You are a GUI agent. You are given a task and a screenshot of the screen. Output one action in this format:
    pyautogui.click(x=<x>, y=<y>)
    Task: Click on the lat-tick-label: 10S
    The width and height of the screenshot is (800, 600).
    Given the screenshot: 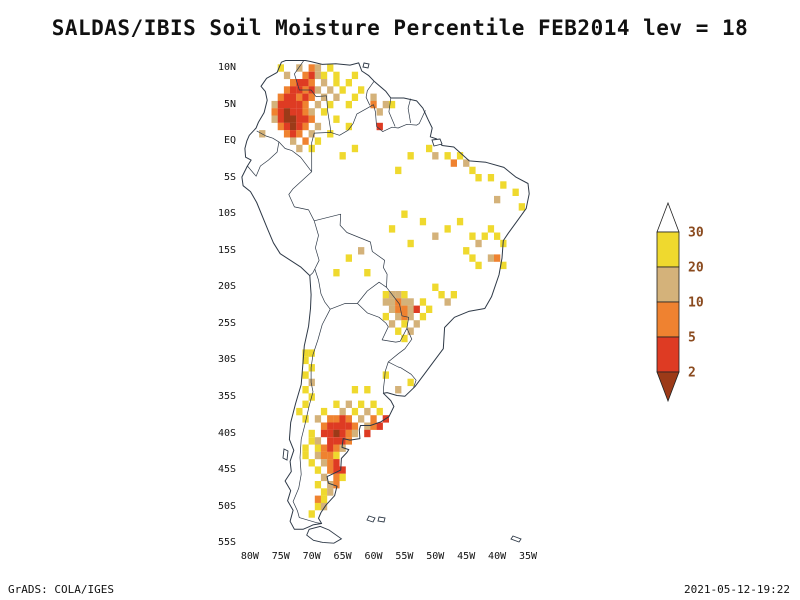 What is the action you would take?
    pyautogui.click(x=226, y=214)
    